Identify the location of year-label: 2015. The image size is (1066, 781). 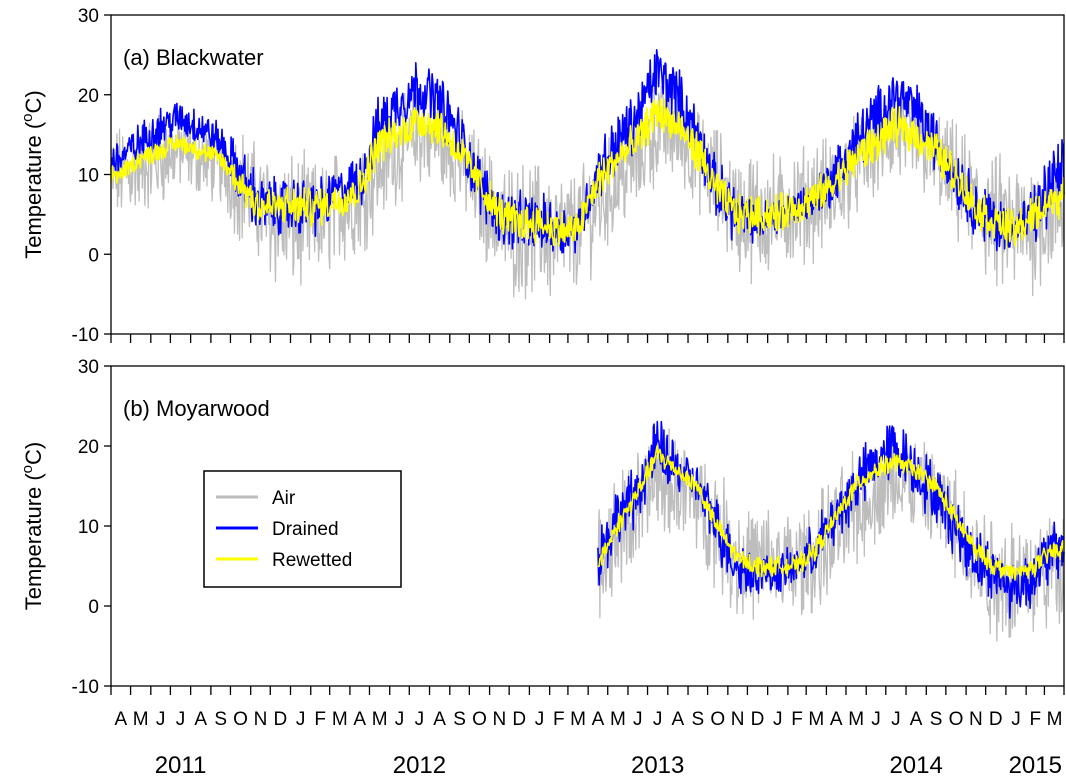
(1035, 765).